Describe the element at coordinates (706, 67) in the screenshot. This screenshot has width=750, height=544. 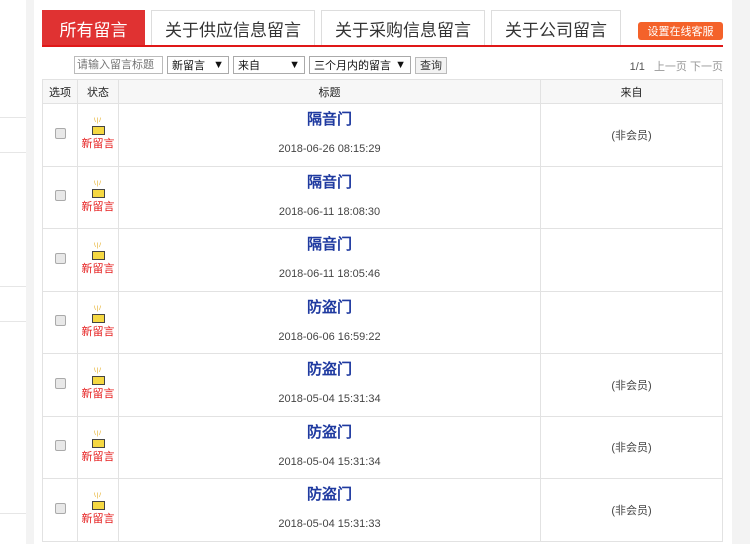
I see `next-page-link: 下一页` at that location.